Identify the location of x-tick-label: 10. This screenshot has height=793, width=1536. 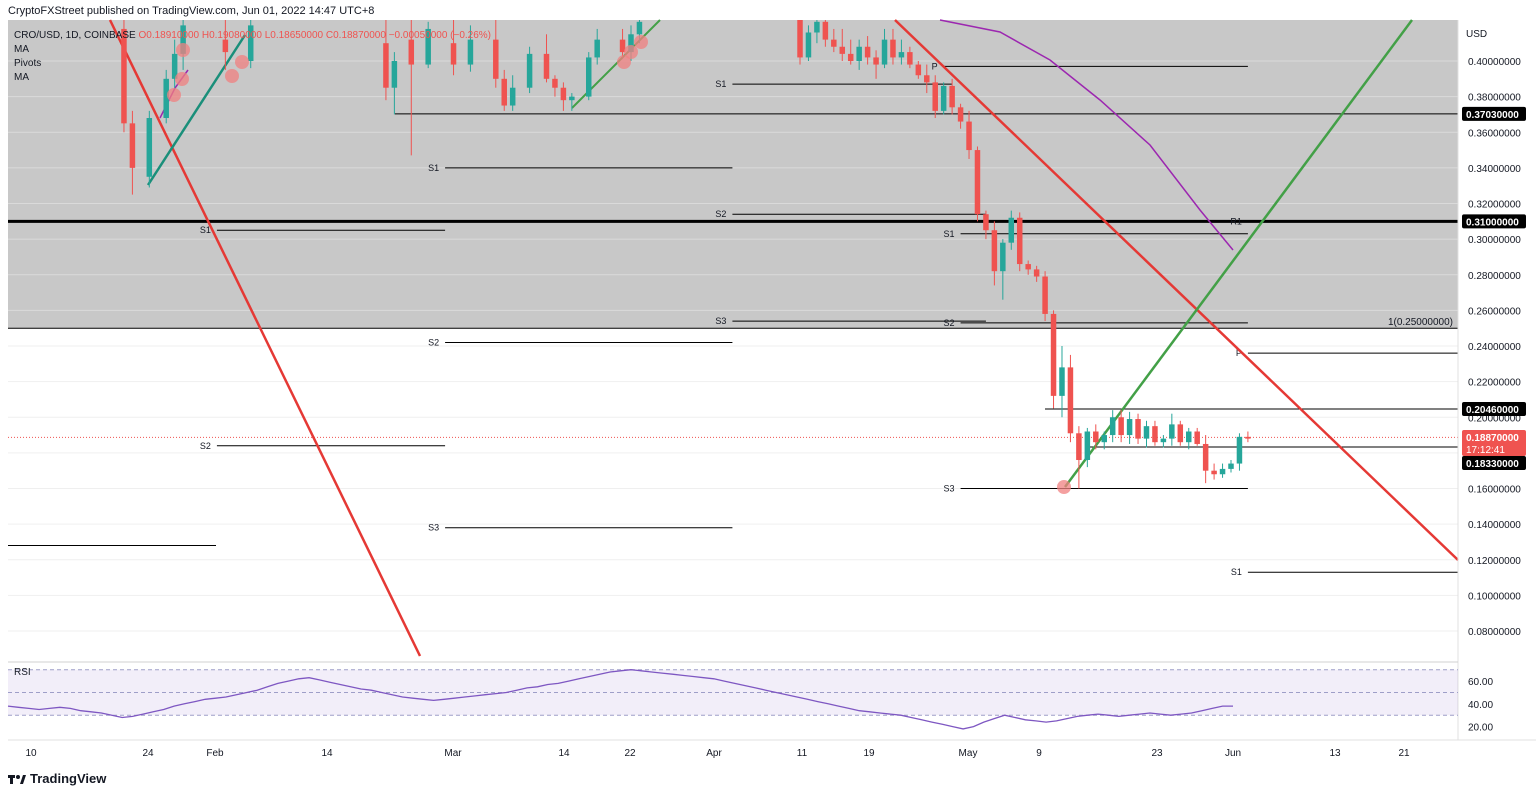
(31, 753).